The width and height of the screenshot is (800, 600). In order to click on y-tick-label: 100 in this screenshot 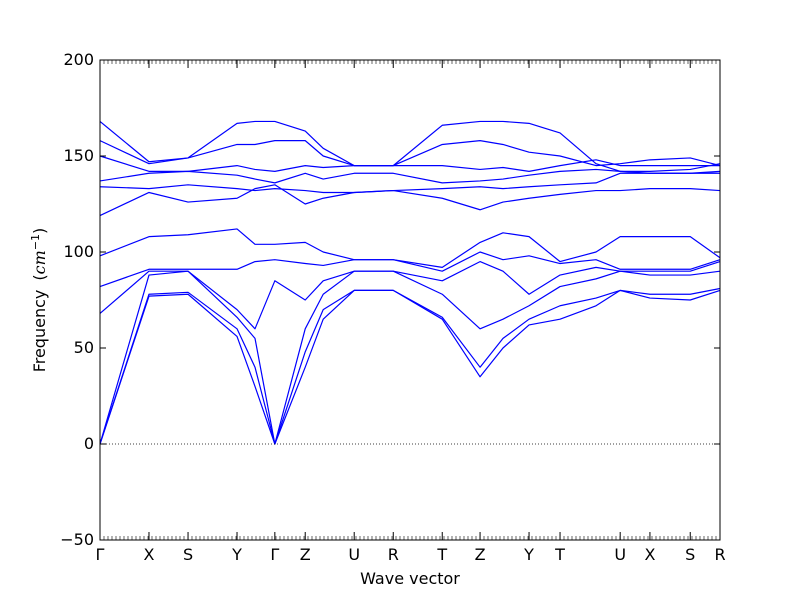, I will do `click(78, 251)`.